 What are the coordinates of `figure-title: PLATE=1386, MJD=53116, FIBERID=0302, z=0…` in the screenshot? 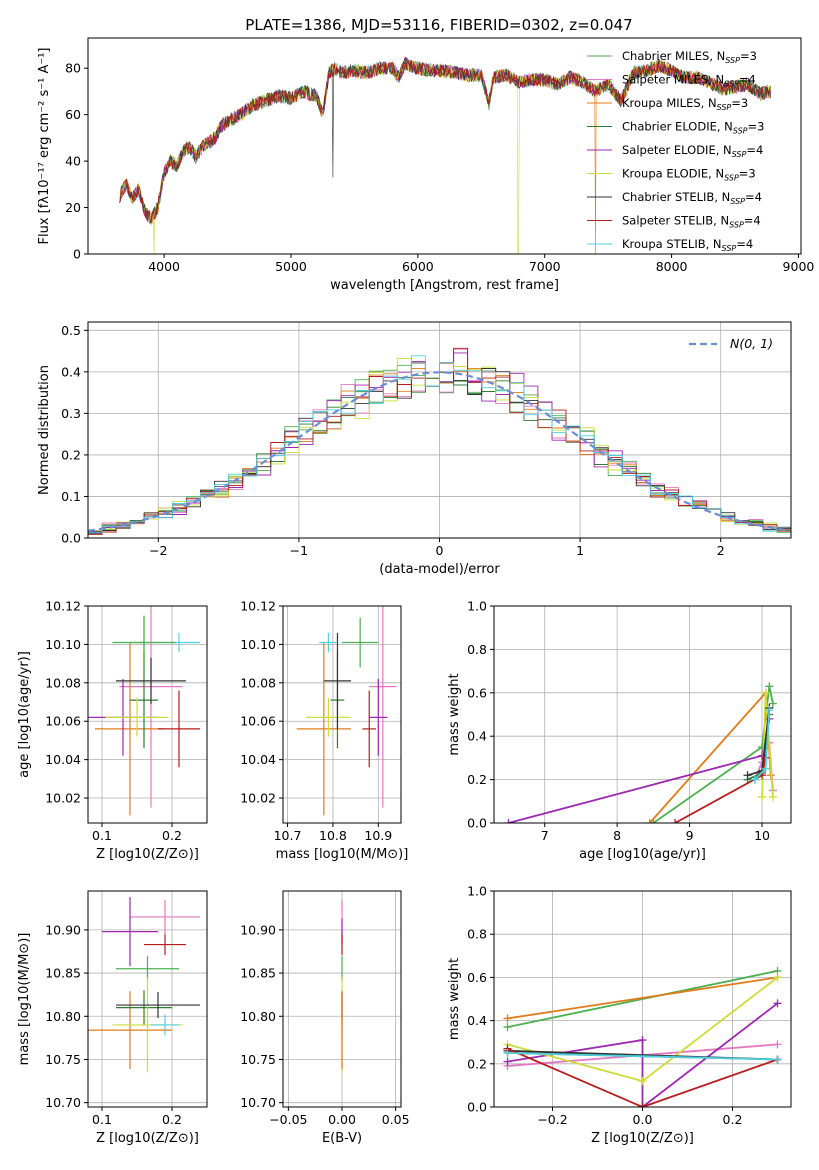 It's located at (438, 25).